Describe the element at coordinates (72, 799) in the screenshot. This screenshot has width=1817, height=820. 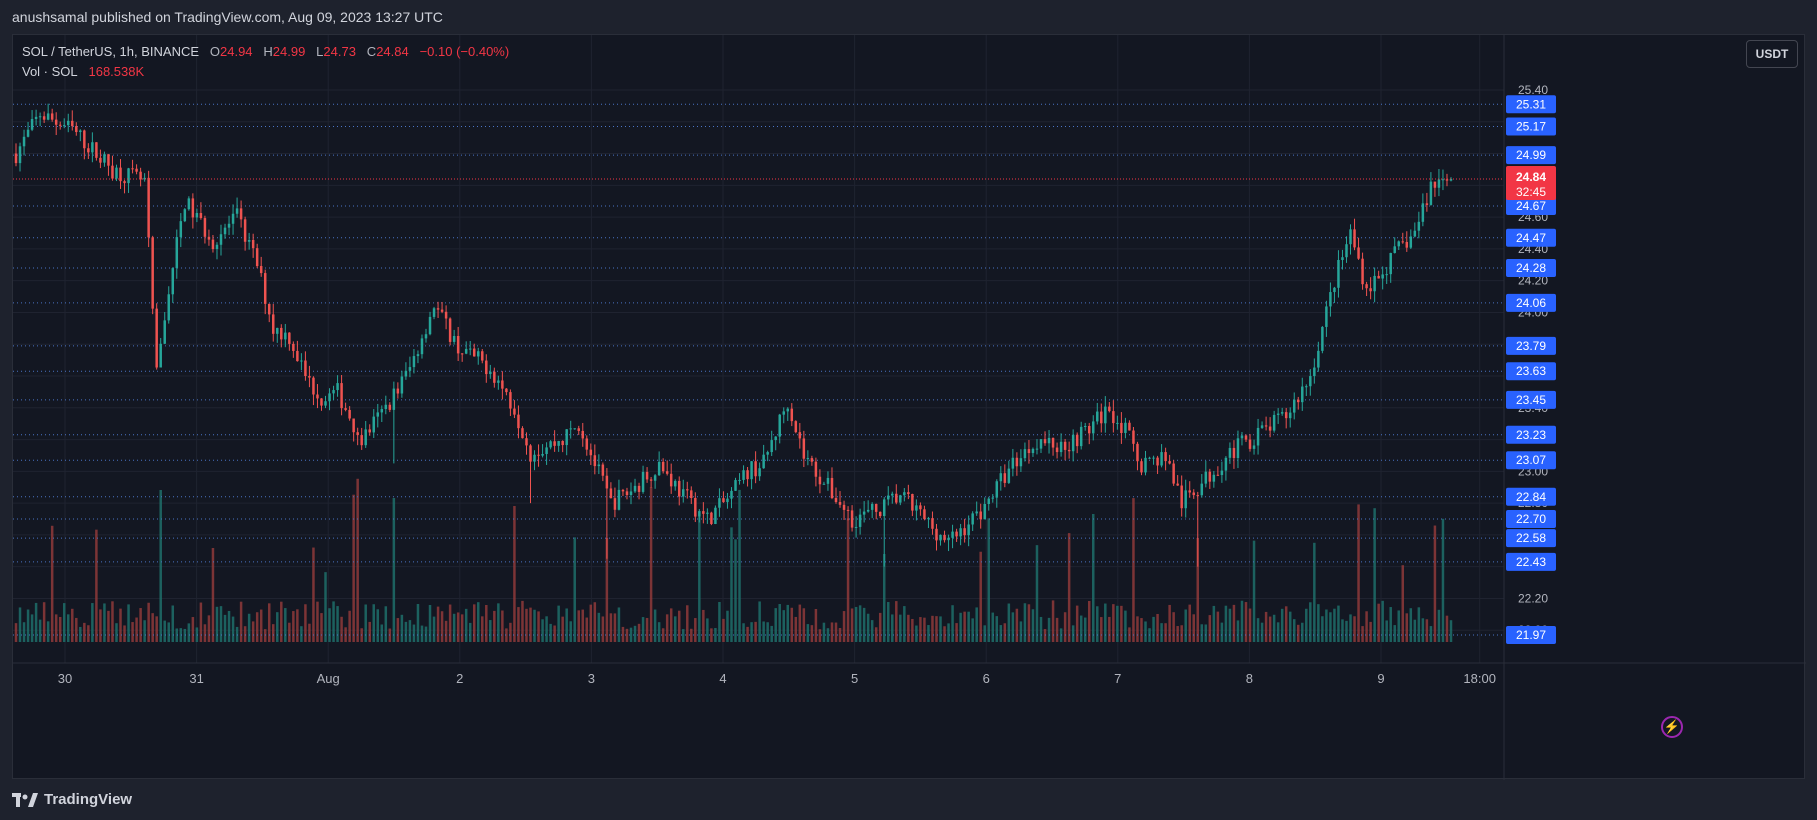
I see `tradingview-logo: TradingView` at that location.